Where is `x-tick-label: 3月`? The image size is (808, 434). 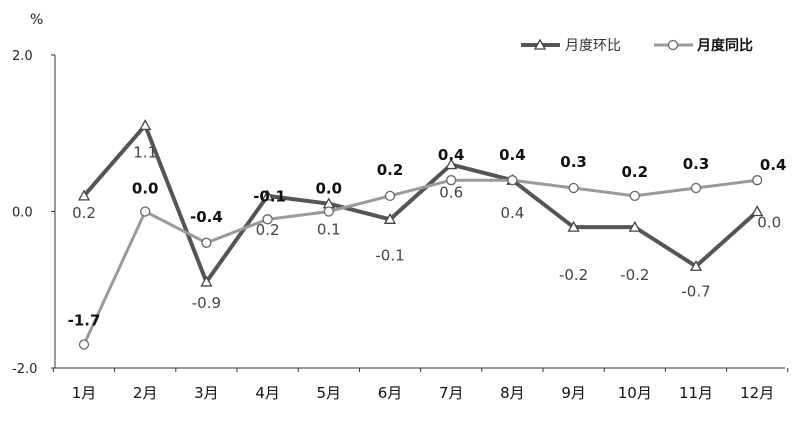
x-tick-label: 3月 is located at coordinates (206, 393).